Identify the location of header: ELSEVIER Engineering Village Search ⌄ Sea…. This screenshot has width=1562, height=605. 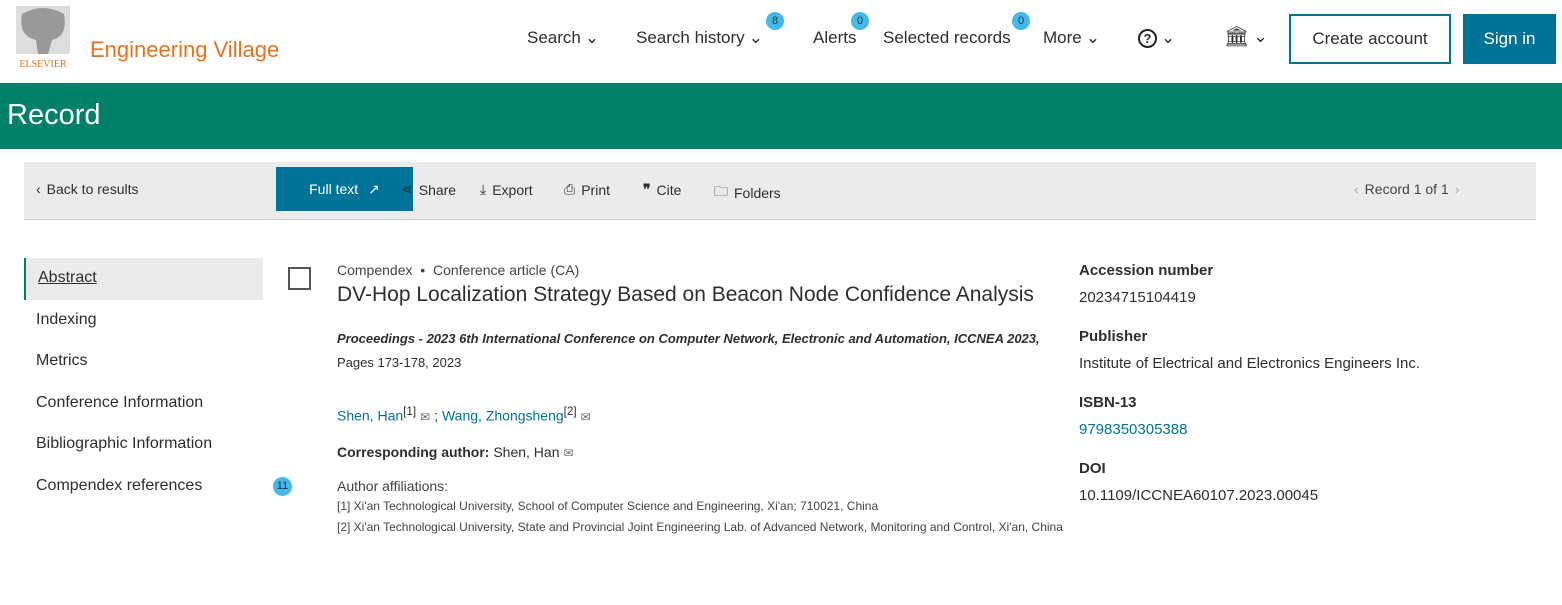
(781, 41).